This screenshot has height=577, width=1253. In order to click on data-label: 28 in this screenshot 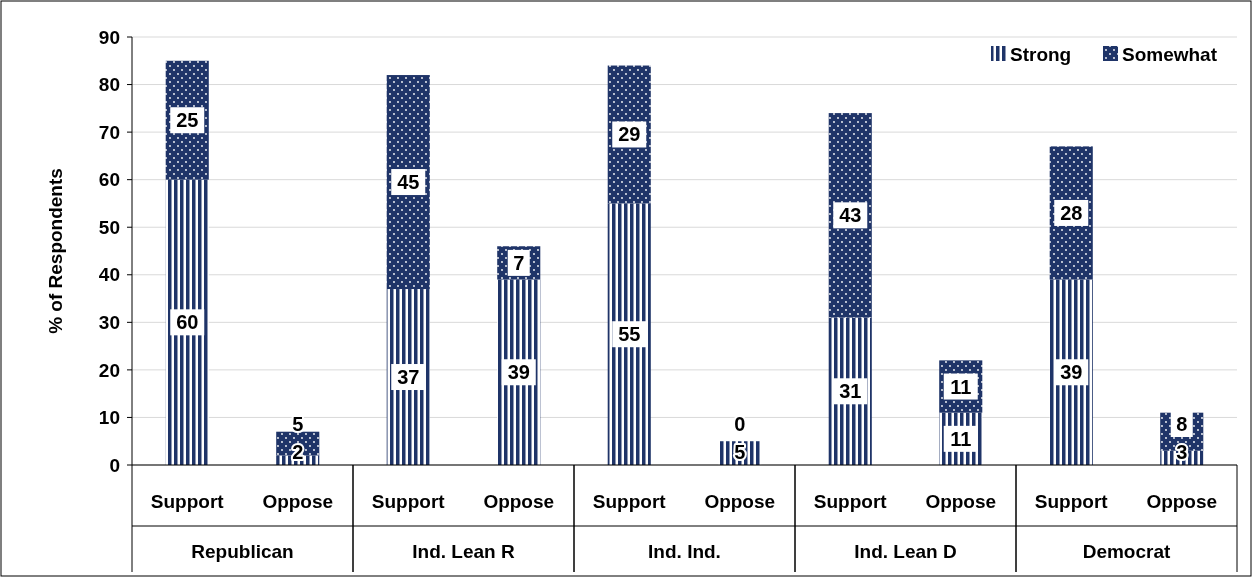, I will do `click(1071, 212)`.